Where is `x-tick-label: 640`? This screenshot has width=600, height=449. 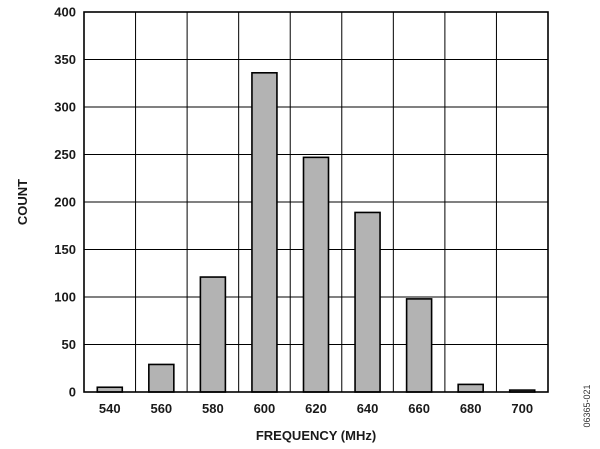
x-tick-label: 640 is located at coordinates (368, 408).